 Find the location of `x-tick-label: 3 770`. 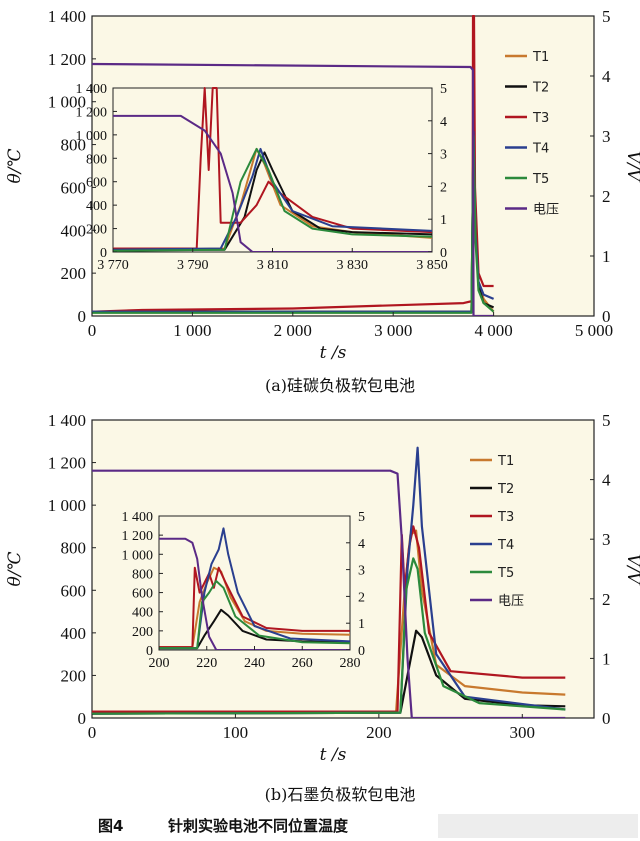

x-tick-label: 3 770 is located at coordinates (113, 265).